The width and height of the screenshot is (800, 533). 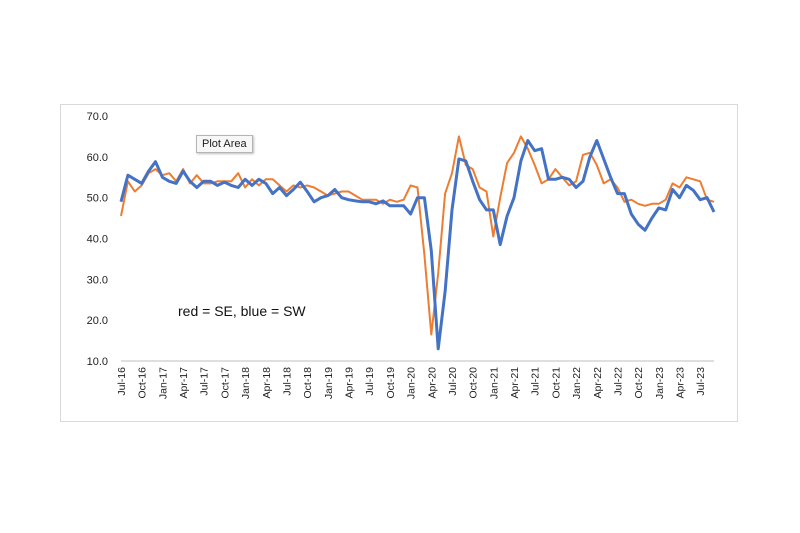 What do you see at coordinates (97, 199) in the screenshot?
I see `y-tick-label: 50.0` at bounding box center [97, 199].